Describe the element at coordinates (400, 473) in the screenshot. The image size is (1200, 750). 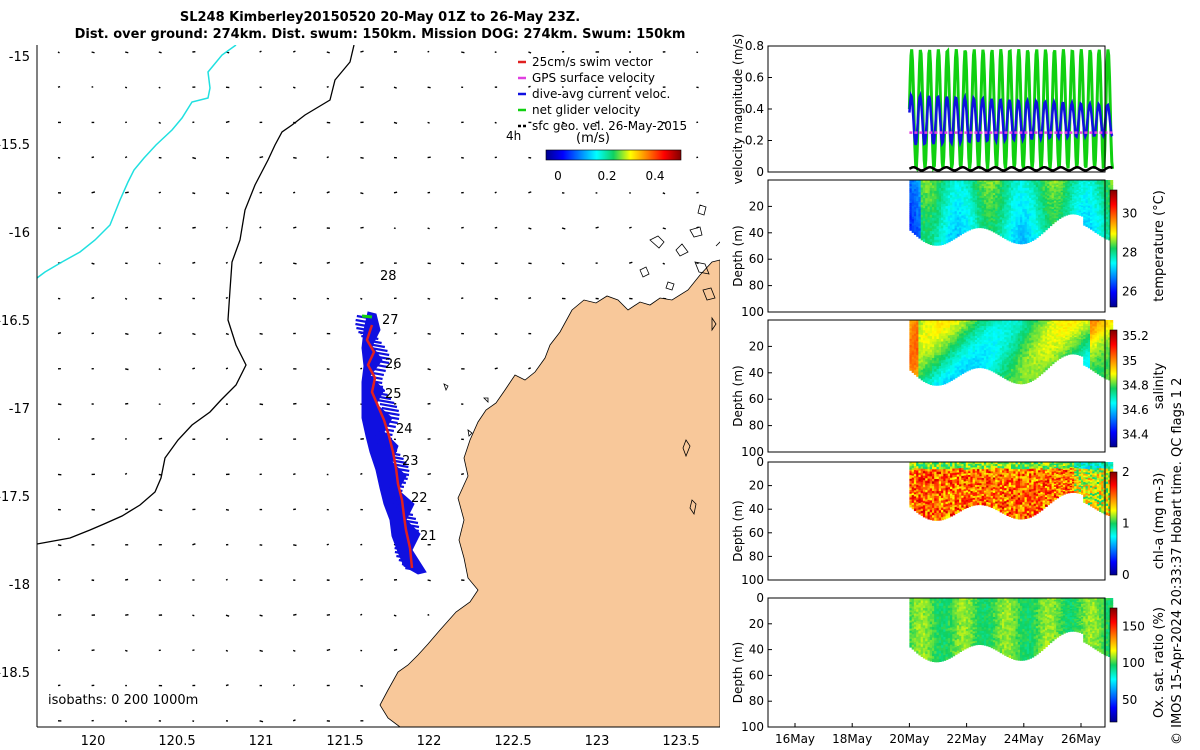
I see `dive-segment` at that location.